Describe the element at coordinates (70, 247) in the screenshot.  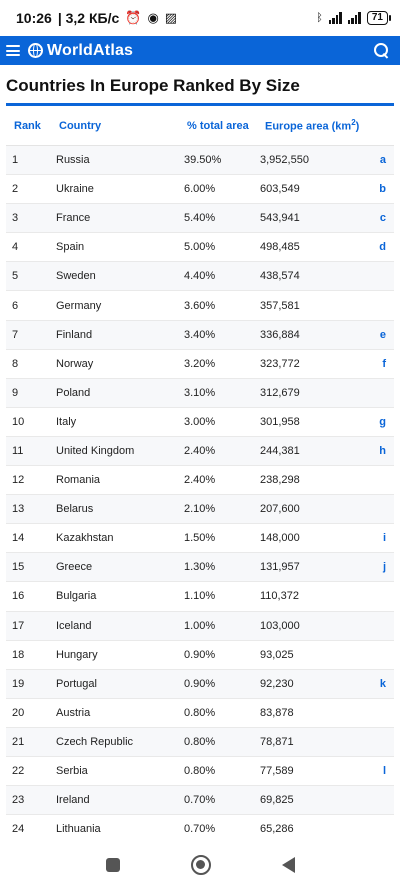
I see `cell-country: Spain` at that location.